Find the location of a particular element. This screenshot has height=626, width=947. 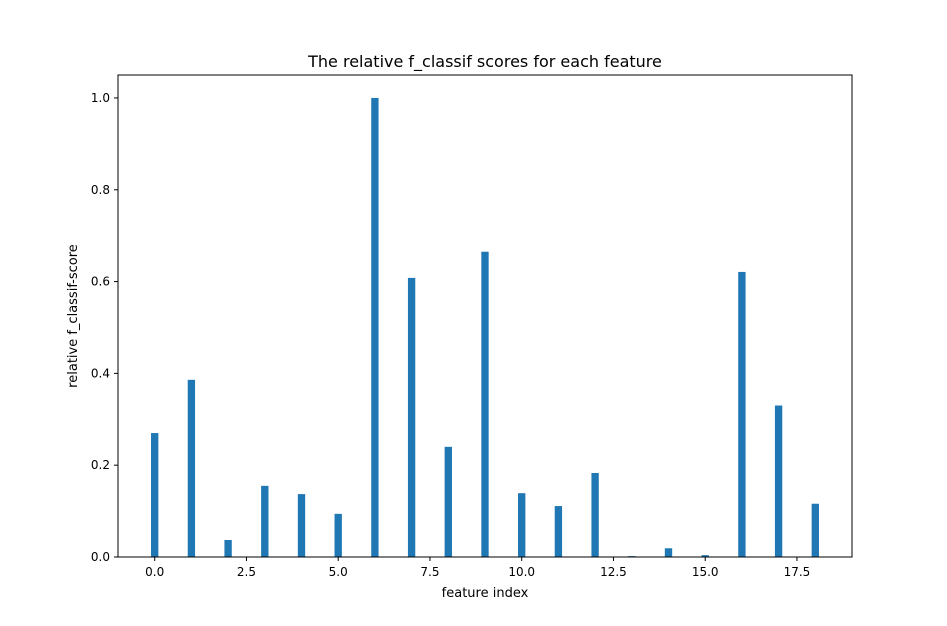

y-tick-label: 0.8 is located at coordinates (100, 190).